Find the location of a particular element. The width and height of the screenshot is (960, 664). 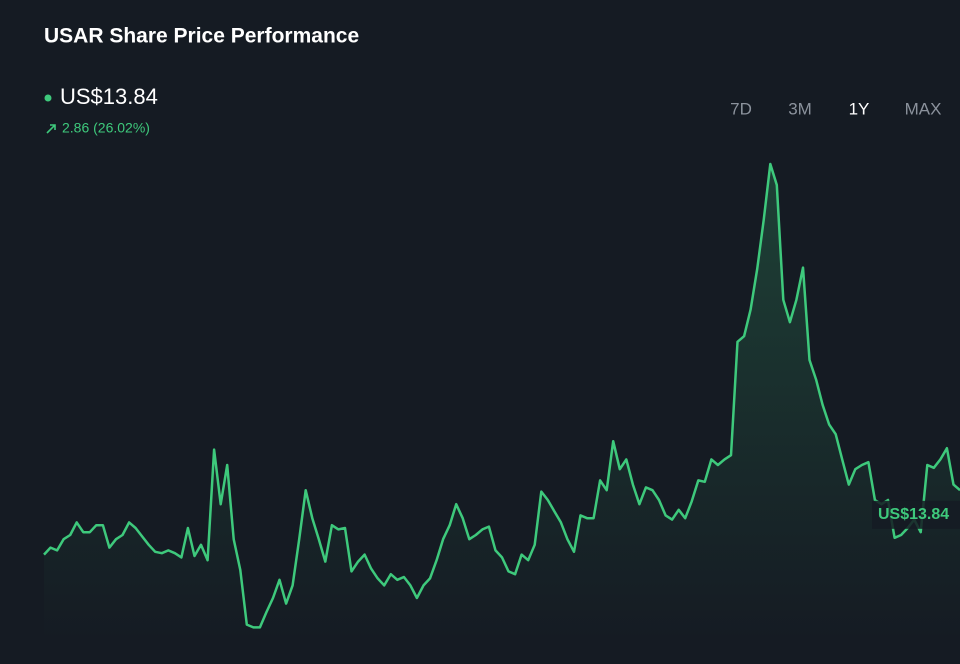

range-button: 3M is located at coordinates (800, 108).